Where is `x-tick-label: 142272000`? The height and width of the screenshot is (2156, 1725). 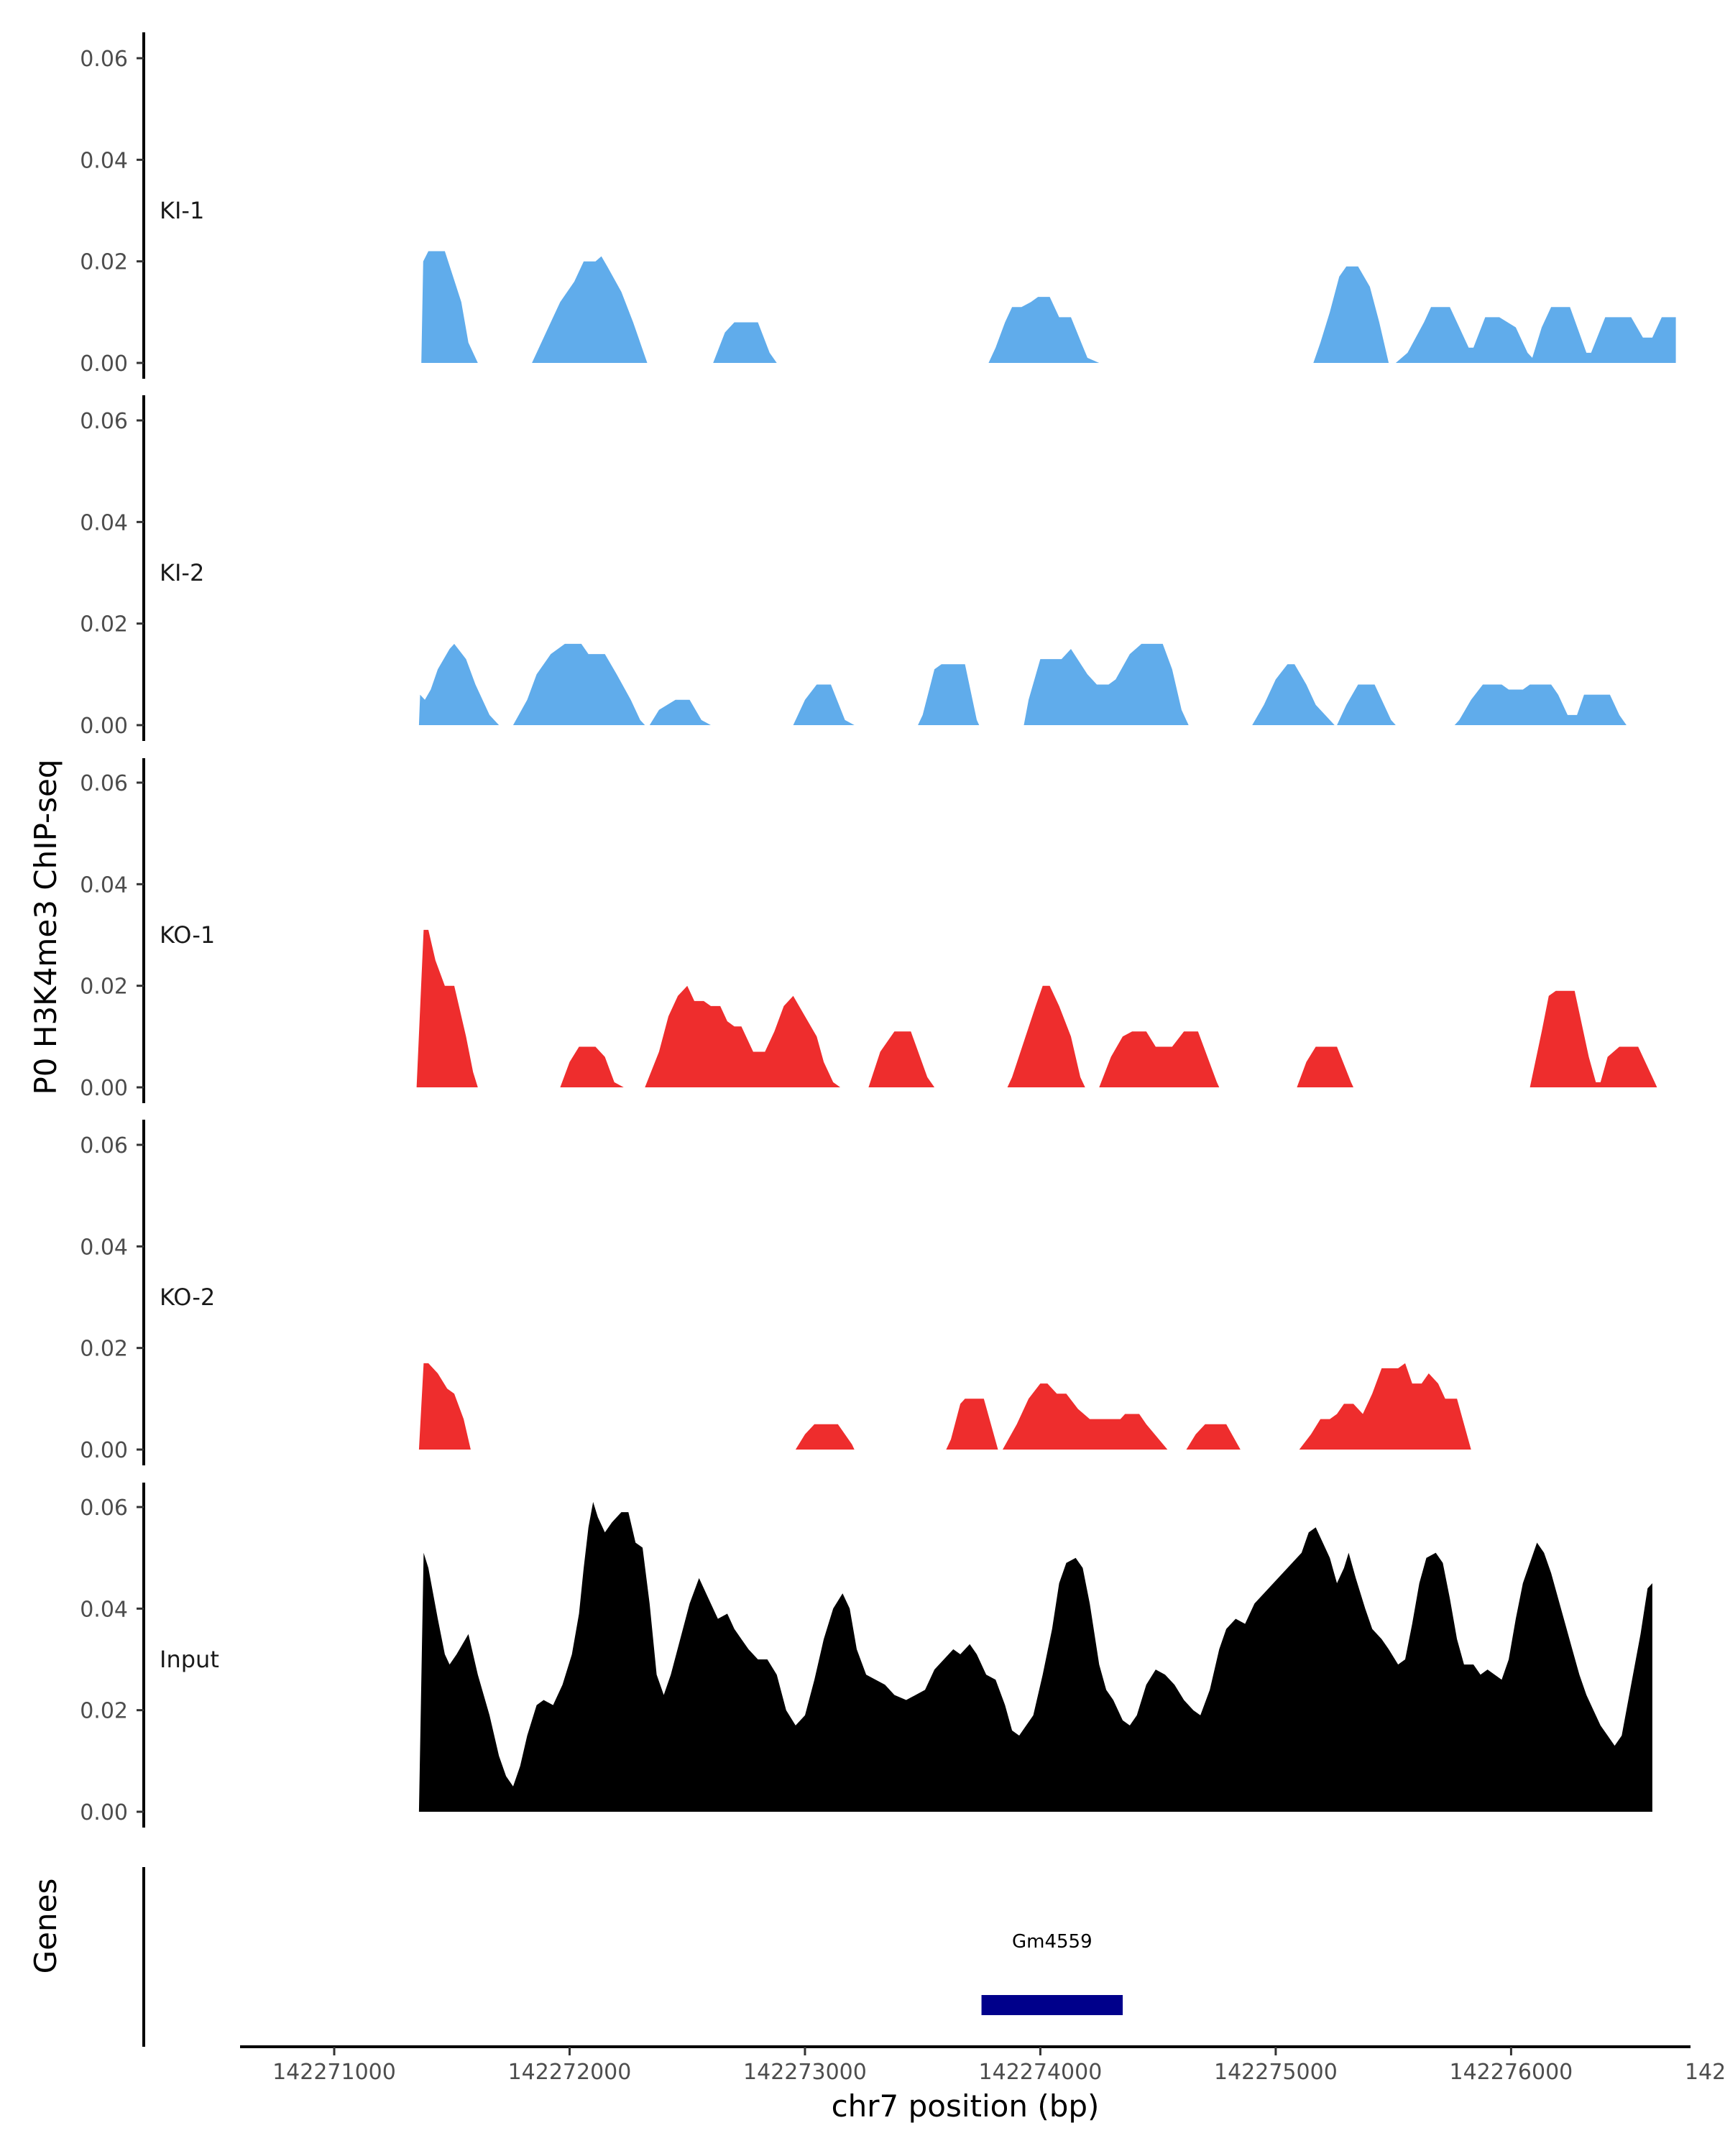
x-tick-label: 142272000 is located at coordinates (570, 2072).